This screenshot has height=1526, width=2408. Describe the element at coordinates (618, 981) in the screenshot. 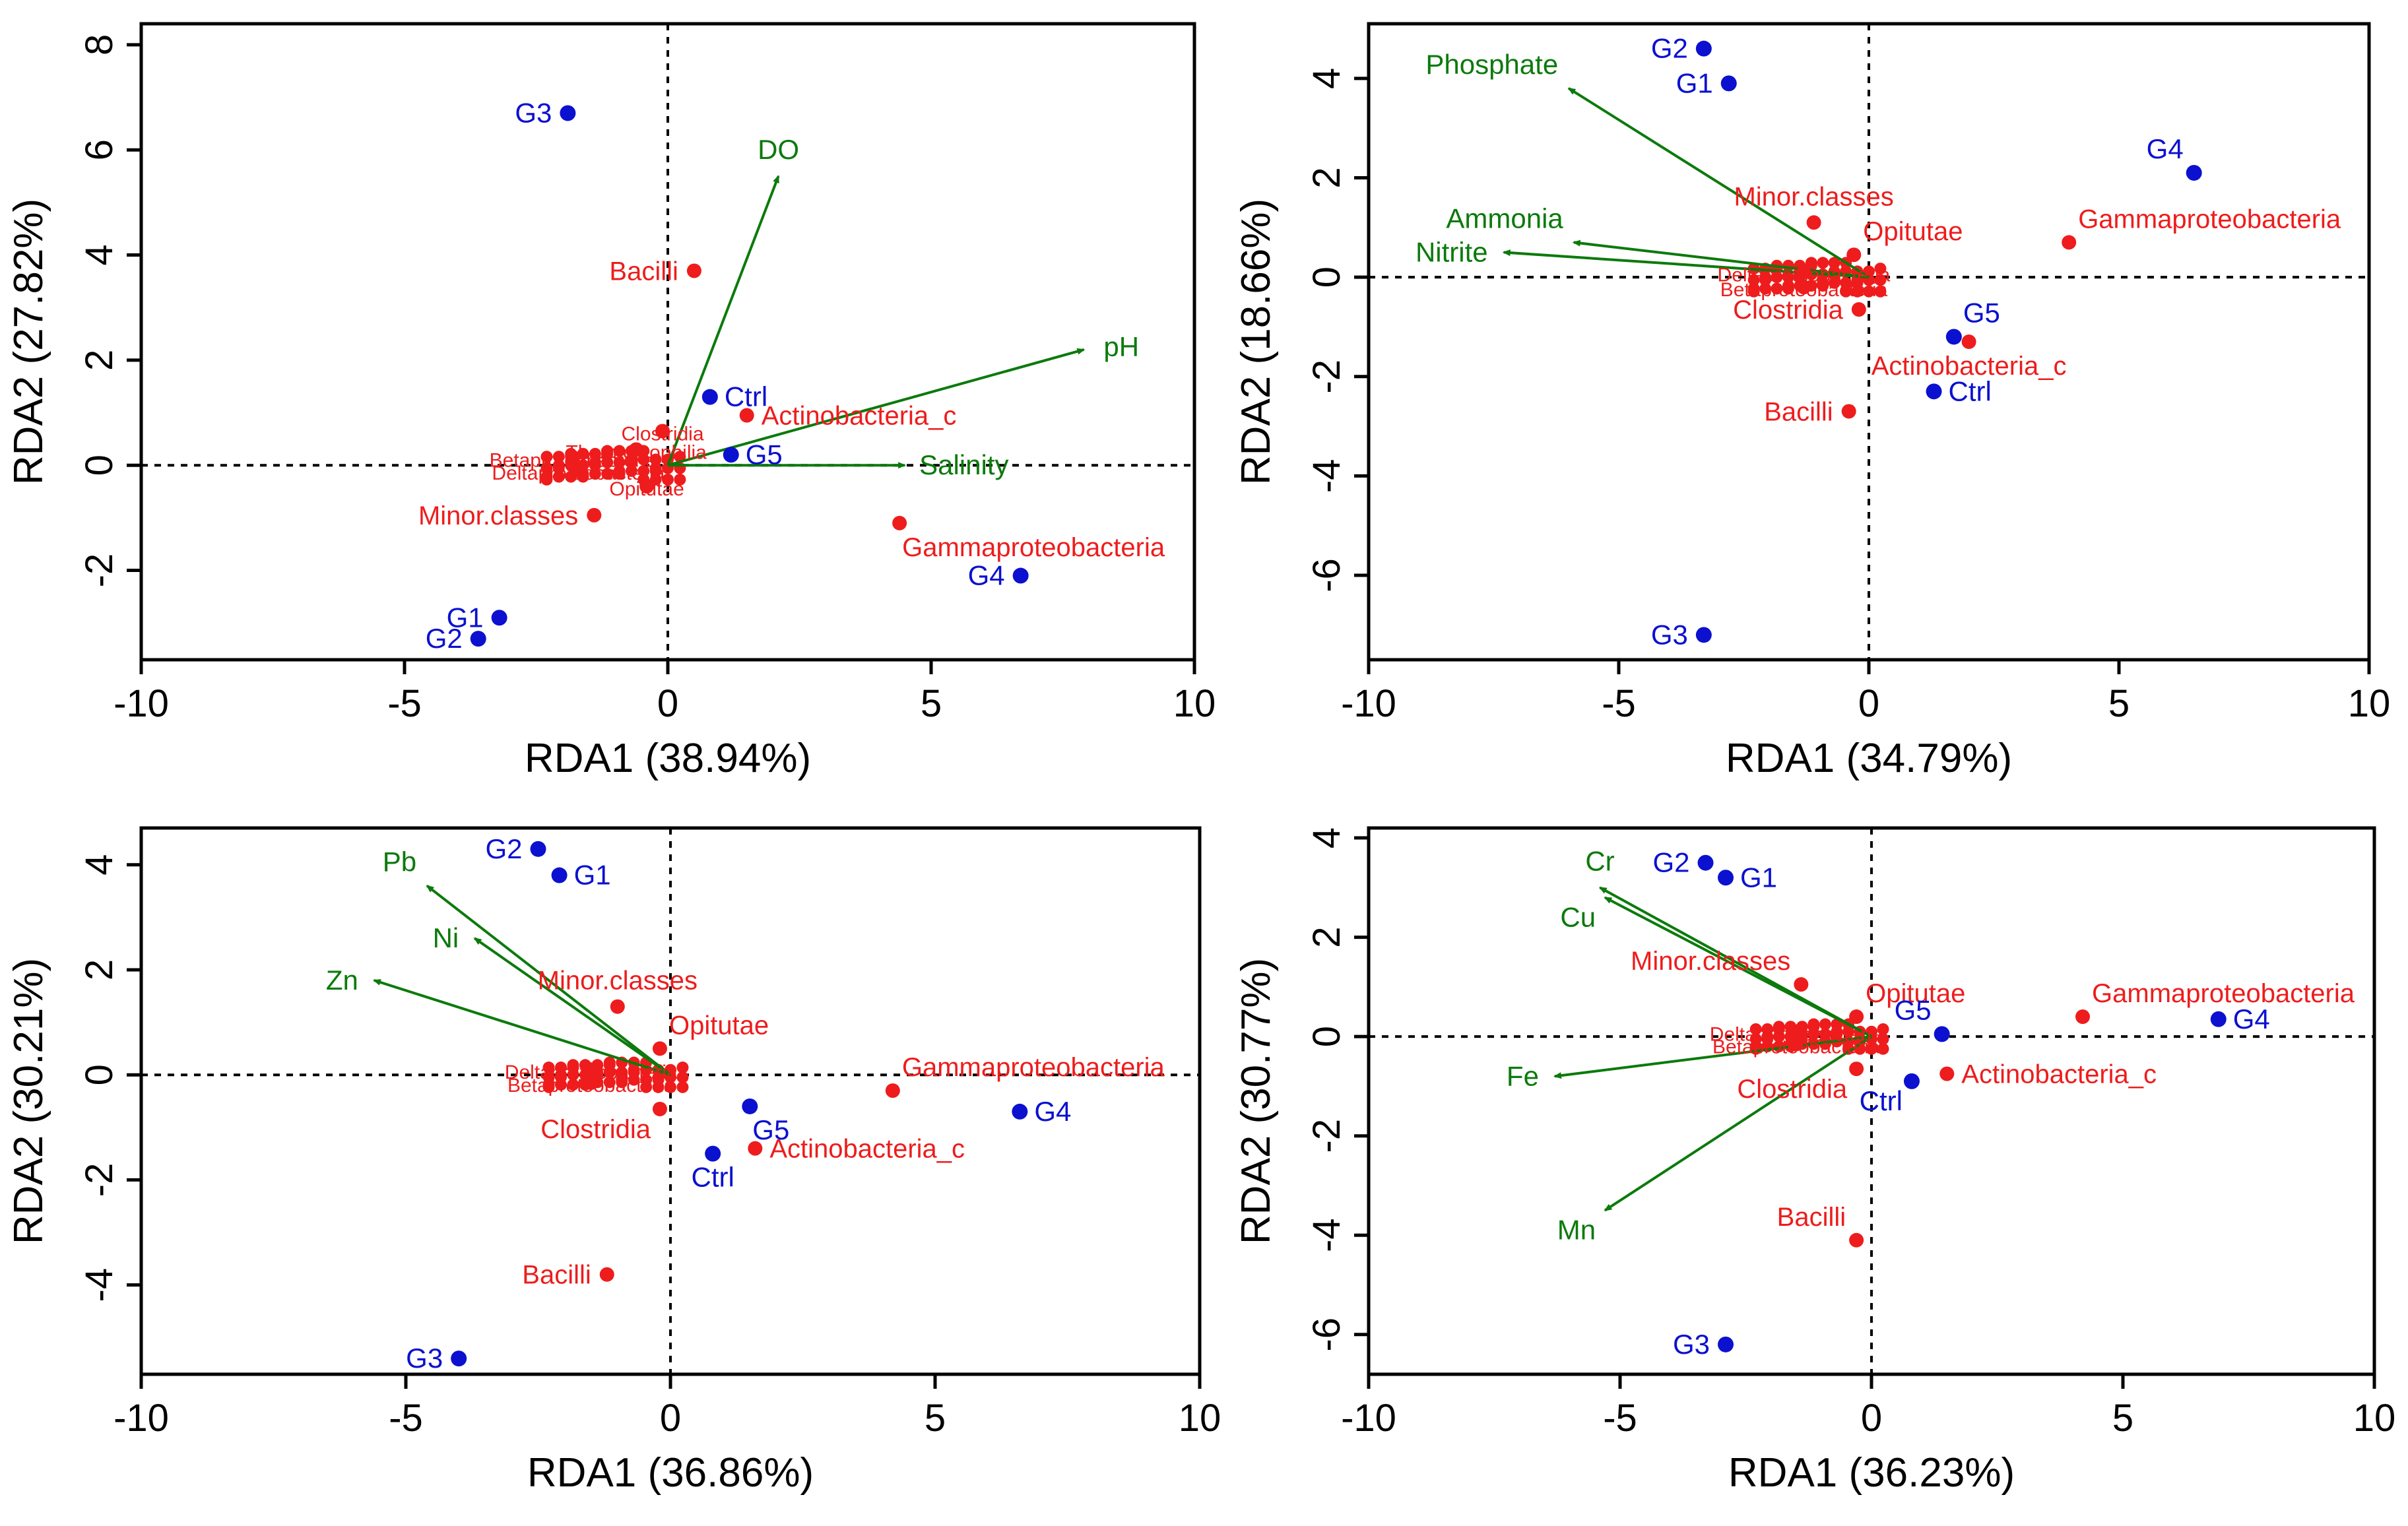

I see `class-label: Minor.classes` at that location.